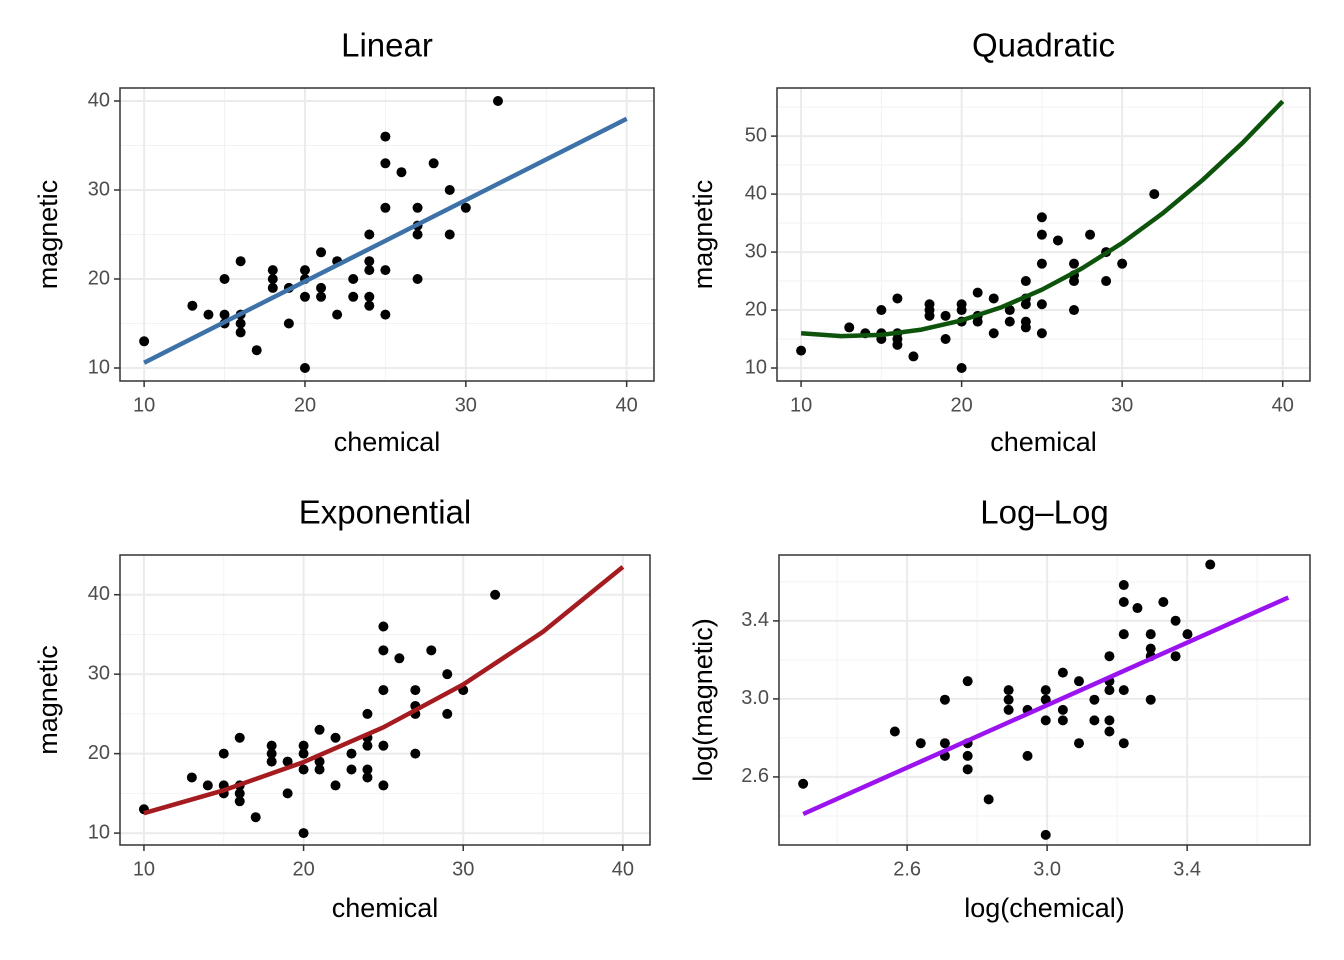  Describe the element at coordinates (144, 869) in the screenshot. I see `x-tick-label: 10` at that location.